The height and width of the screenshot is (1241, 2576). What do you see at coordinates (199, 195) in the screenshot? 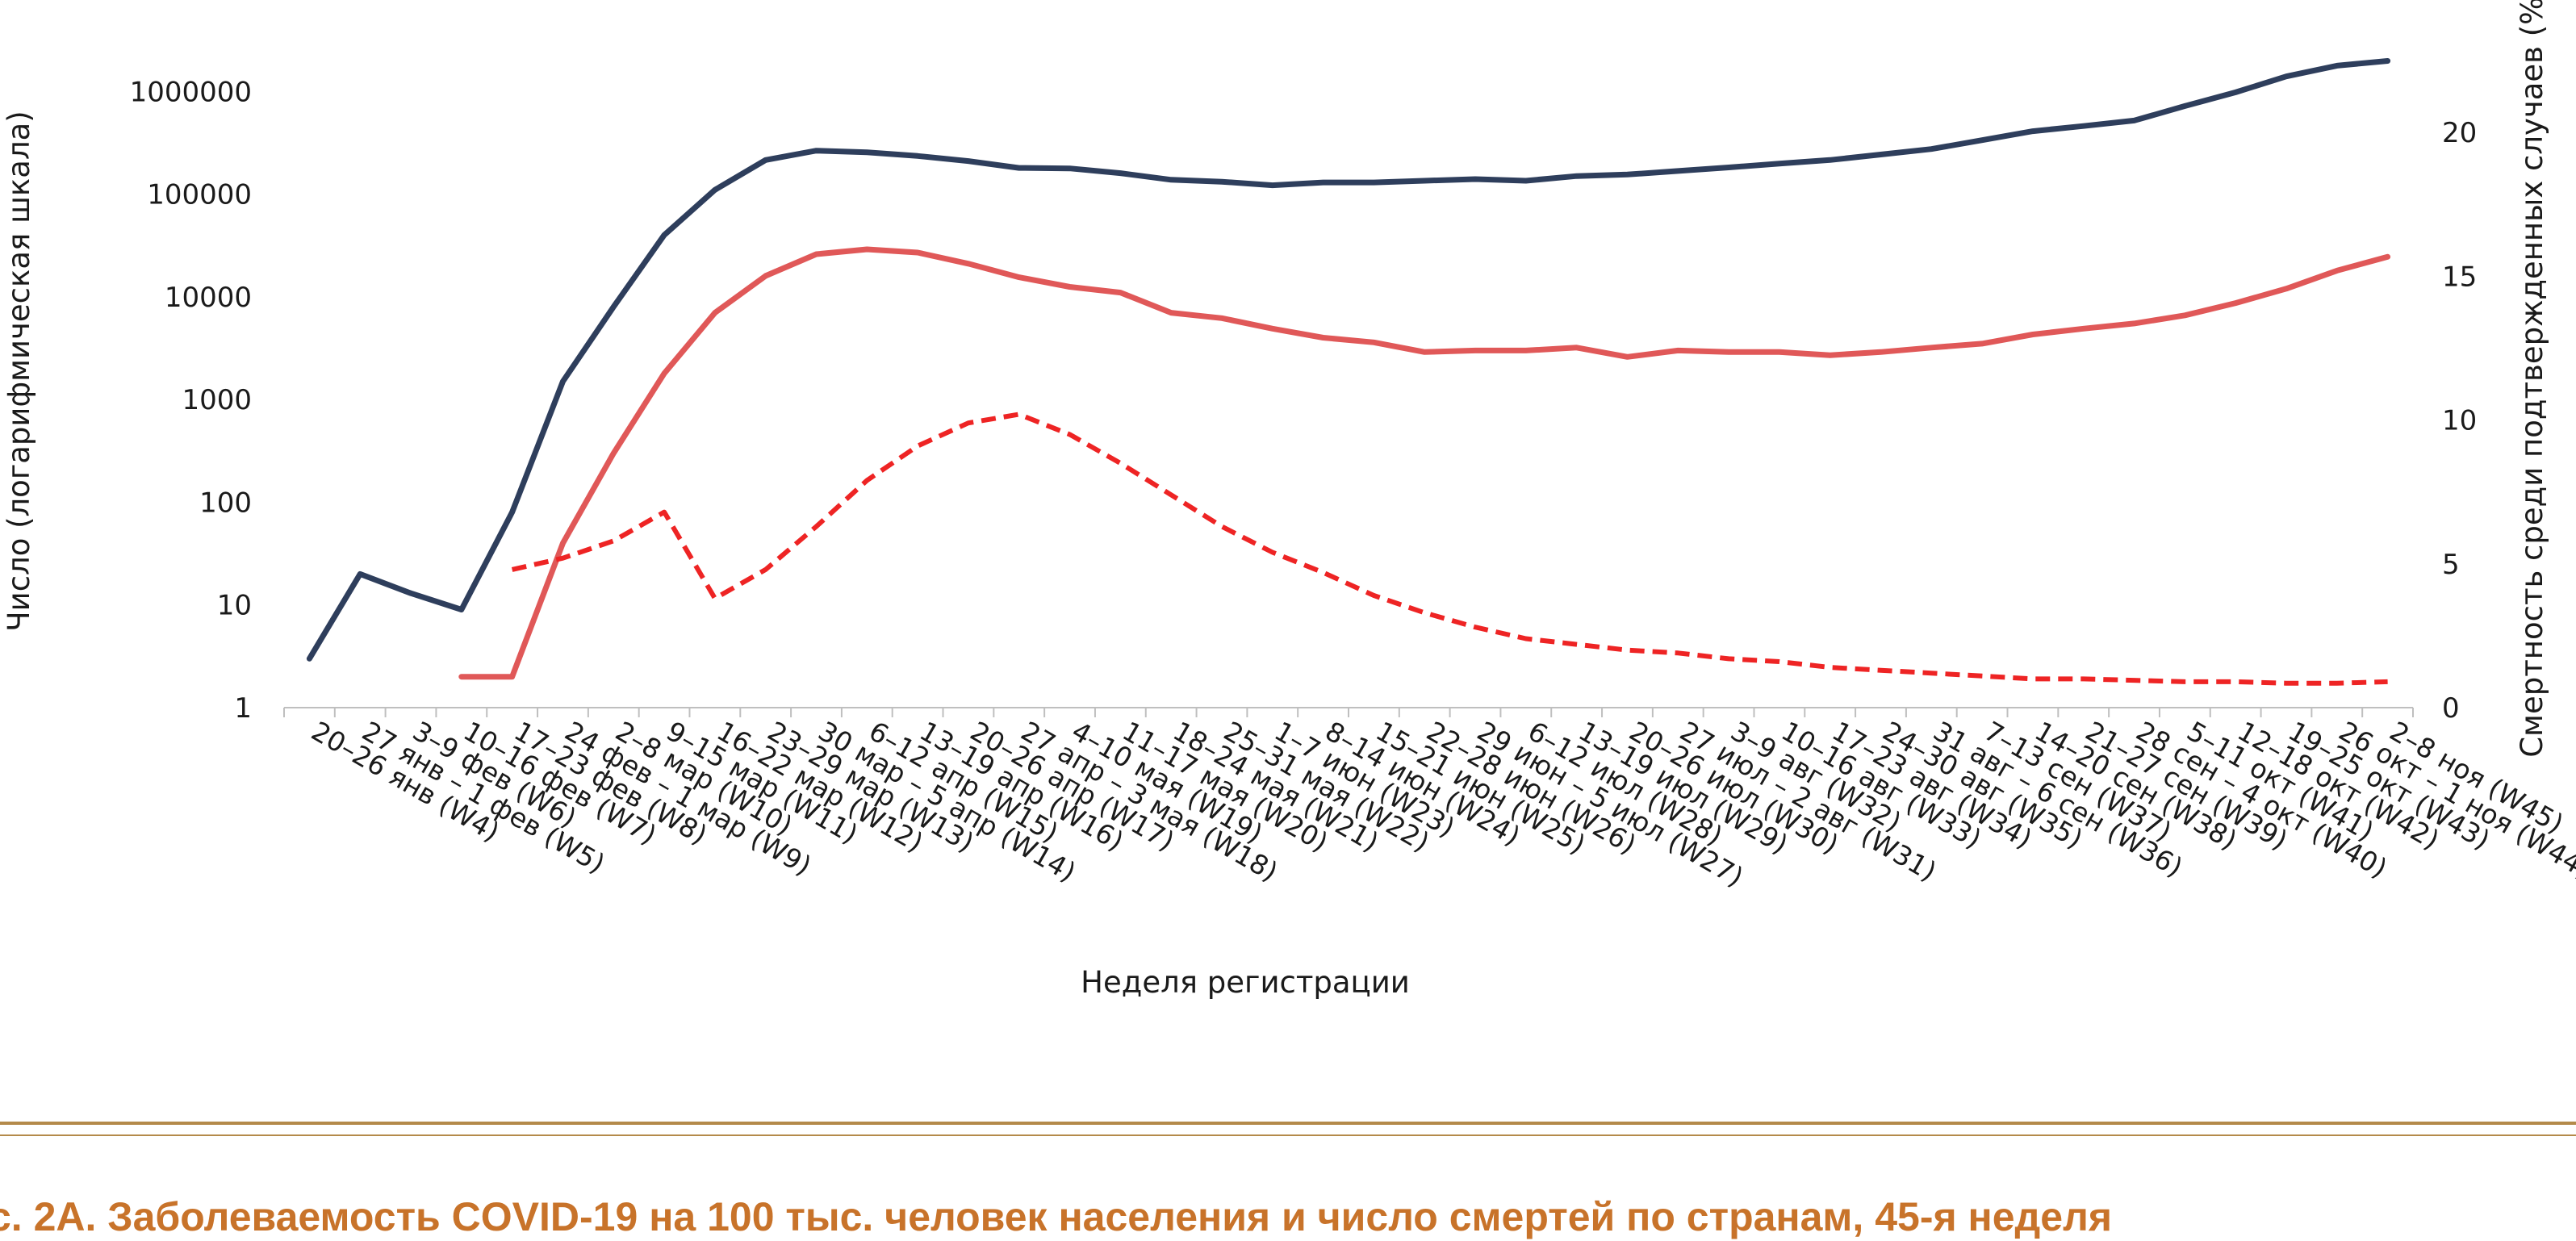
I see `y-left-tick-label: 100000` at bounding box center [199, 195].